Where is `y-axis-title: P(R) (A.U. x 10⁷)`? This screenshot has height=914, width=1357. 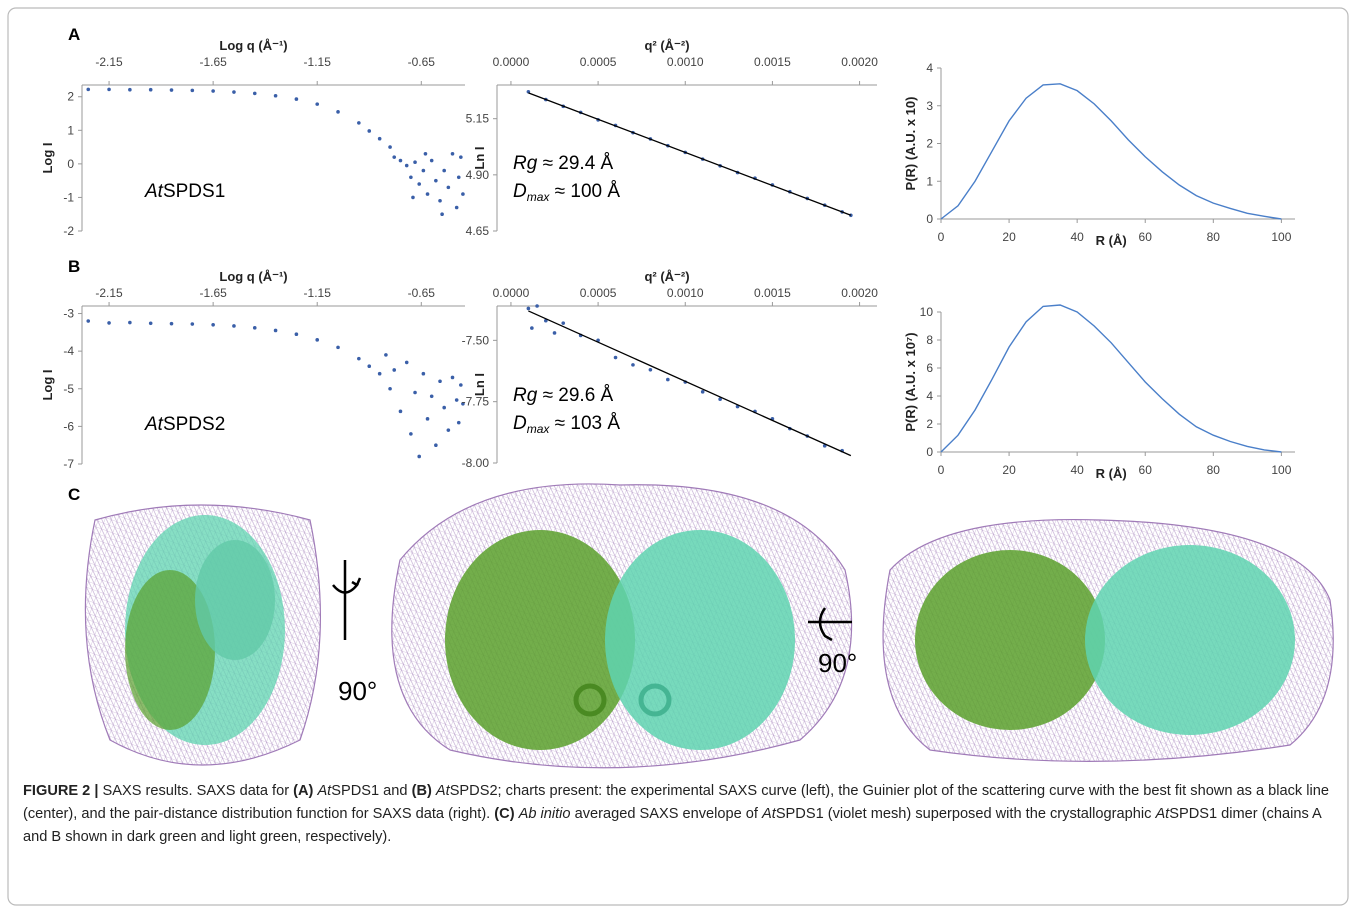
y-axis-title: P(R) (A.U. x 10⁷) is located at coordinates (910, 381).